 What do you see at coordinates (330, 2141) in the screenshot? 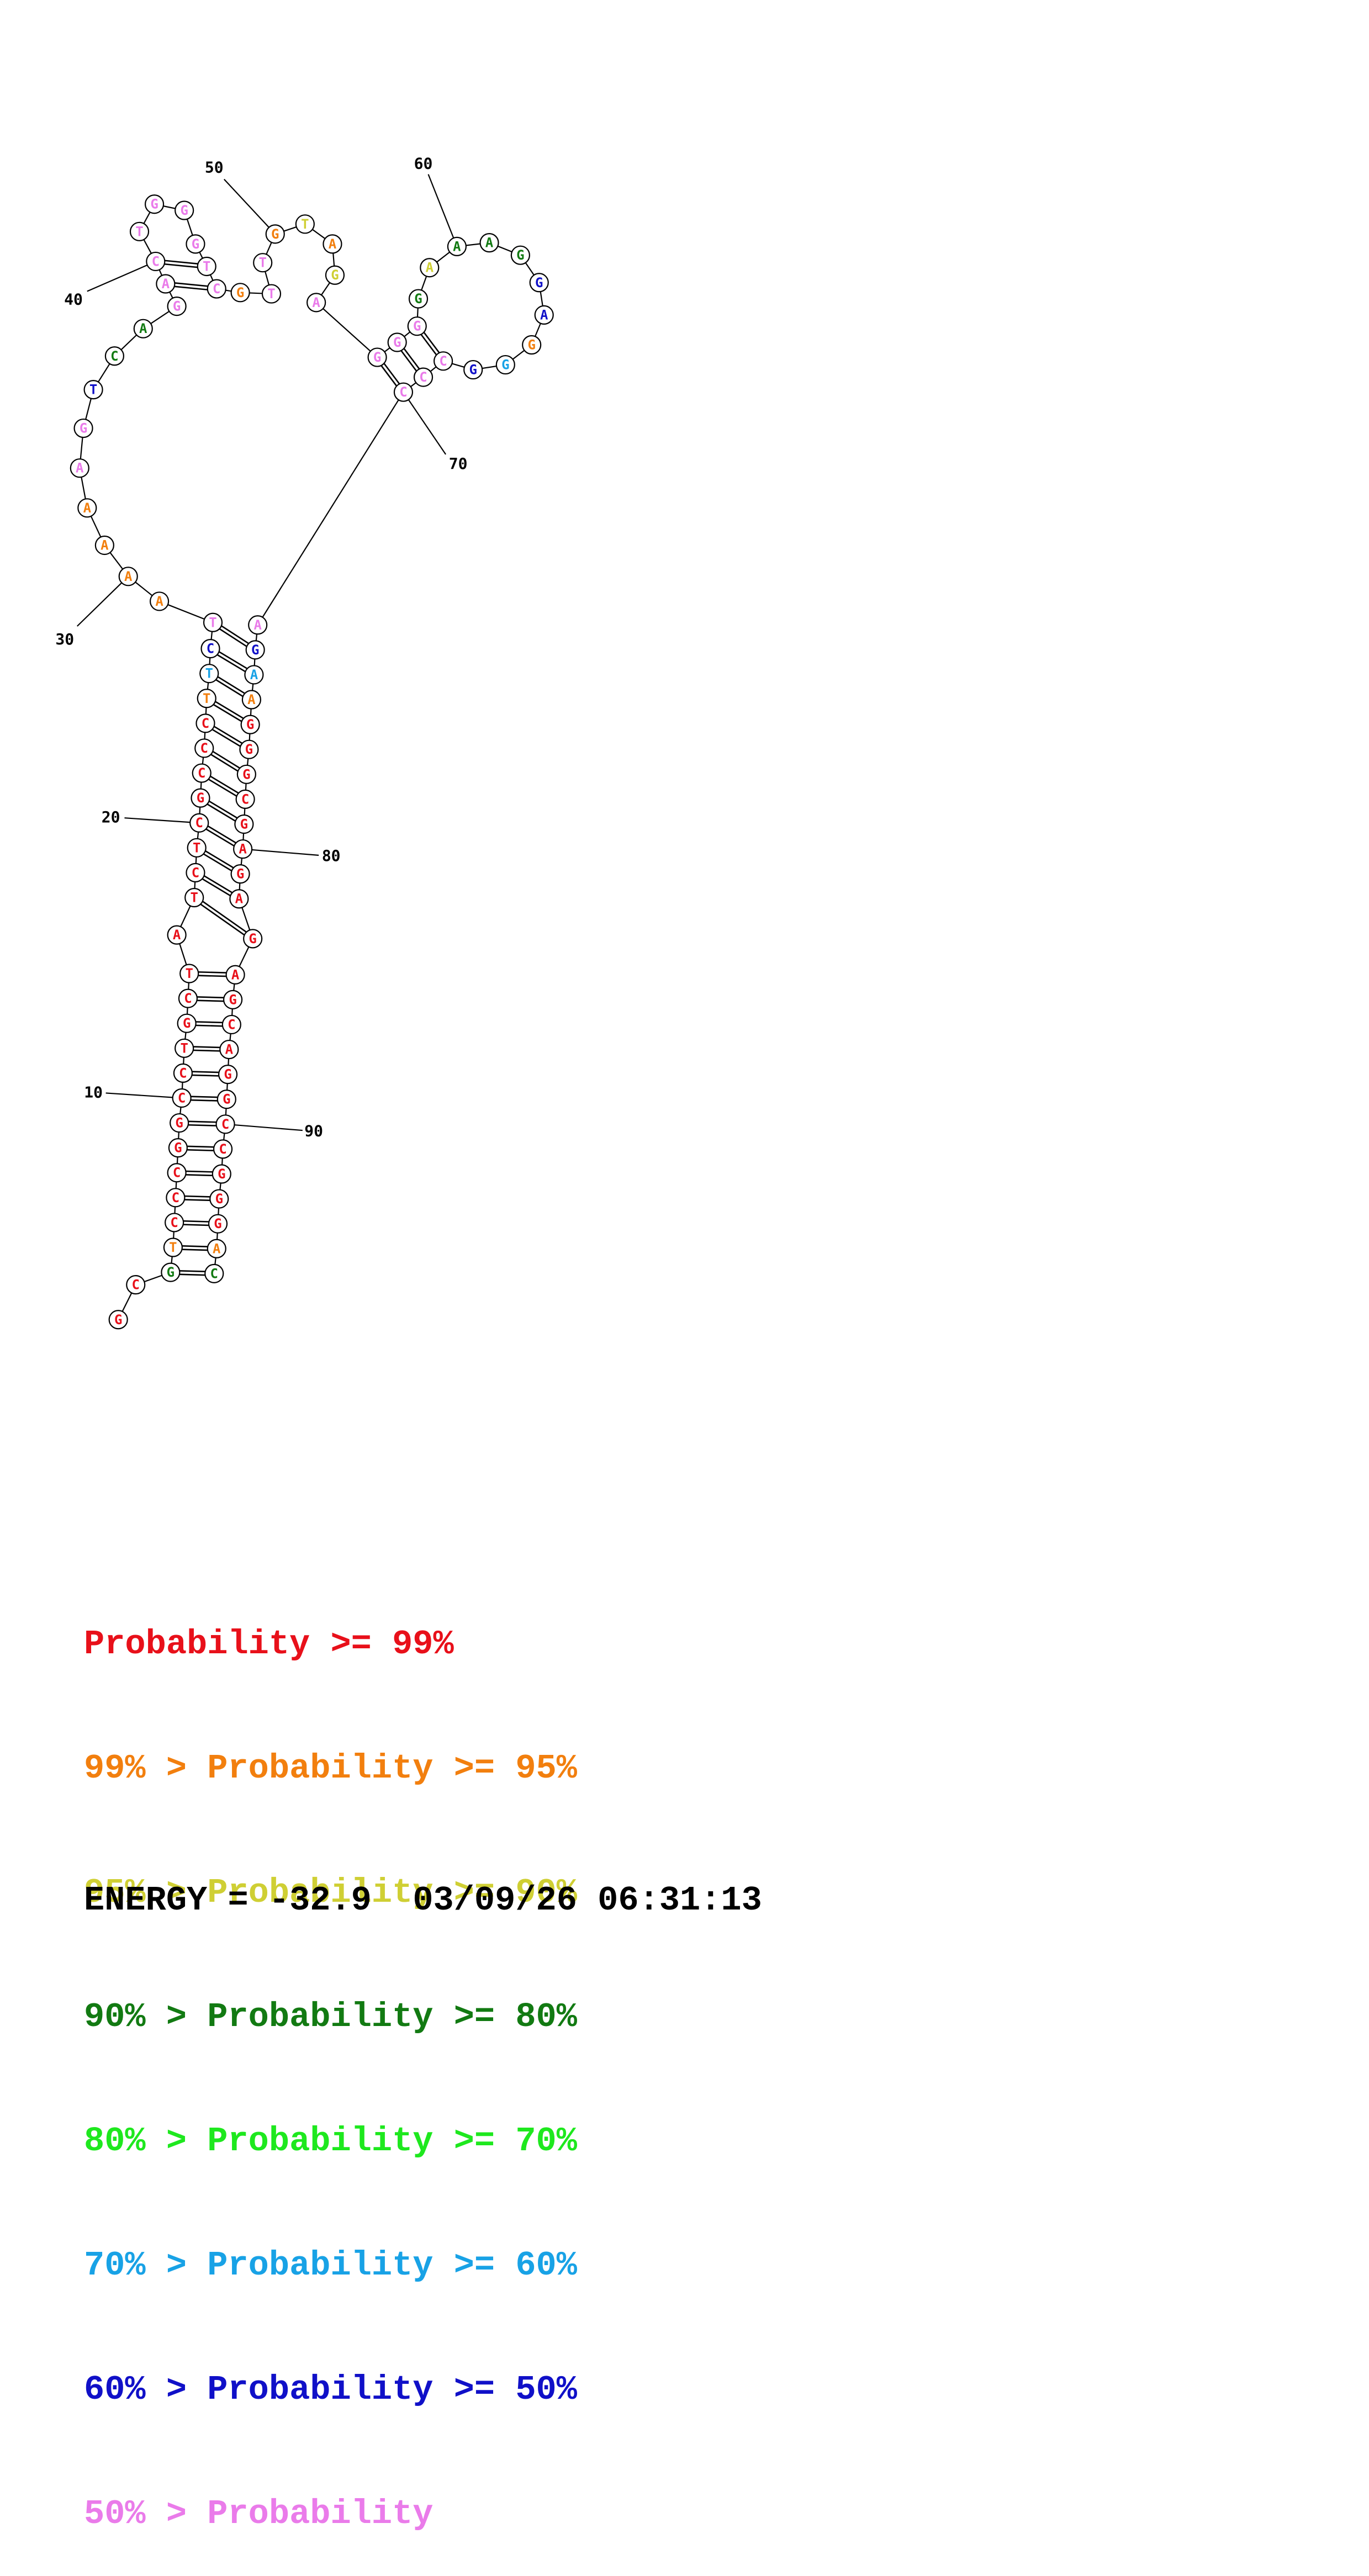
I see `legend-row-70: 80% > Probability >= 70%` at bounding box center [330, 2141].